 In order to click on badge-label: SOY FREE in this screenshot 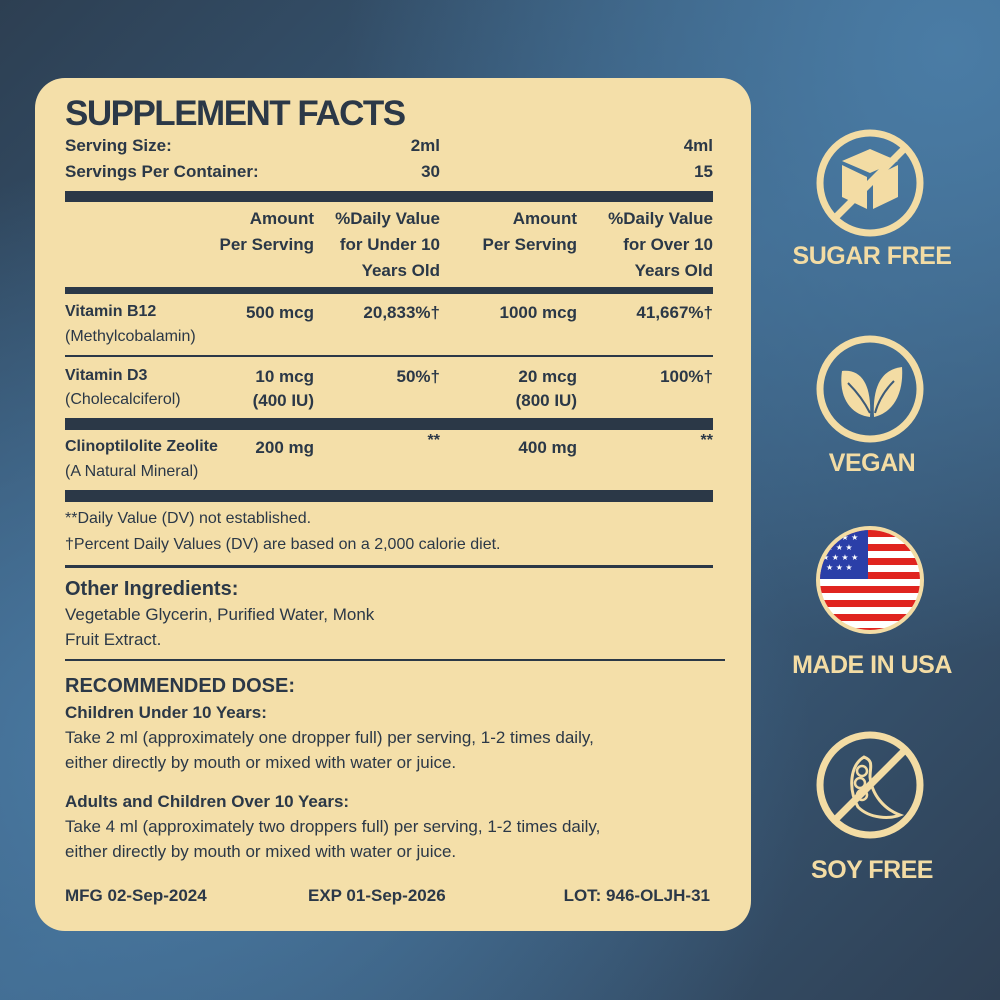, I will do `click(872, 870)`.